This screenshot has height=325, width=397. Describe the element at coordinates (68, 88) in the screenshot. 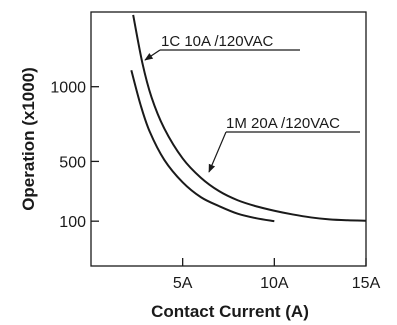

I see `y-tick-label: 1000` at that location.